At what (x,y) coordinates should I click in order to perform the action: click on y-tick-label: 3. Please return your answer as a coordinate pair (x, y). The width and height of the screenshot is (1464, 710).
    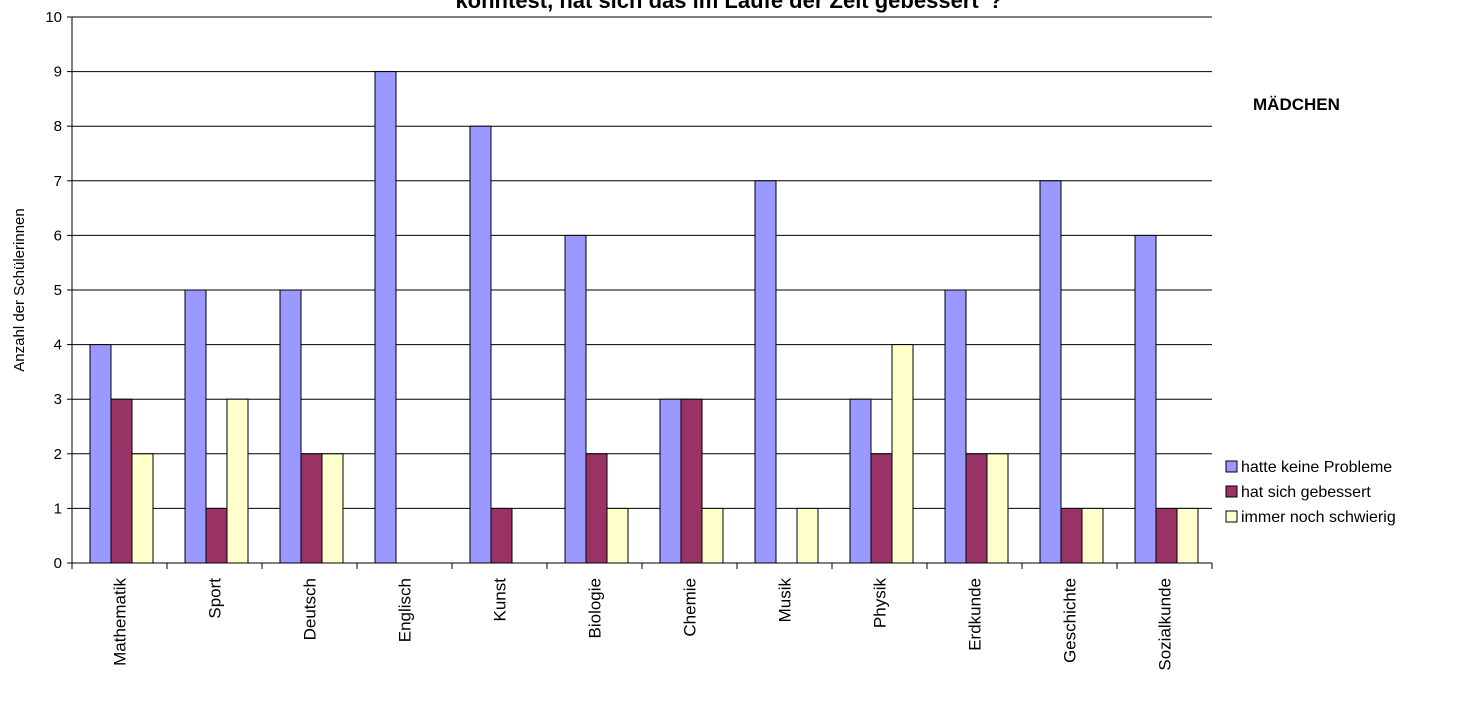
    Looking at the image, I should click on (58, 399).